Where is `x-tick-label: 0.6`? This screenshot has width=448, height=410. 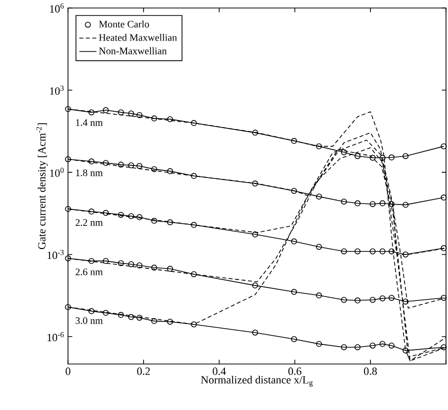
x-tick-label: 0.6 is located at coordinates (295, 371).